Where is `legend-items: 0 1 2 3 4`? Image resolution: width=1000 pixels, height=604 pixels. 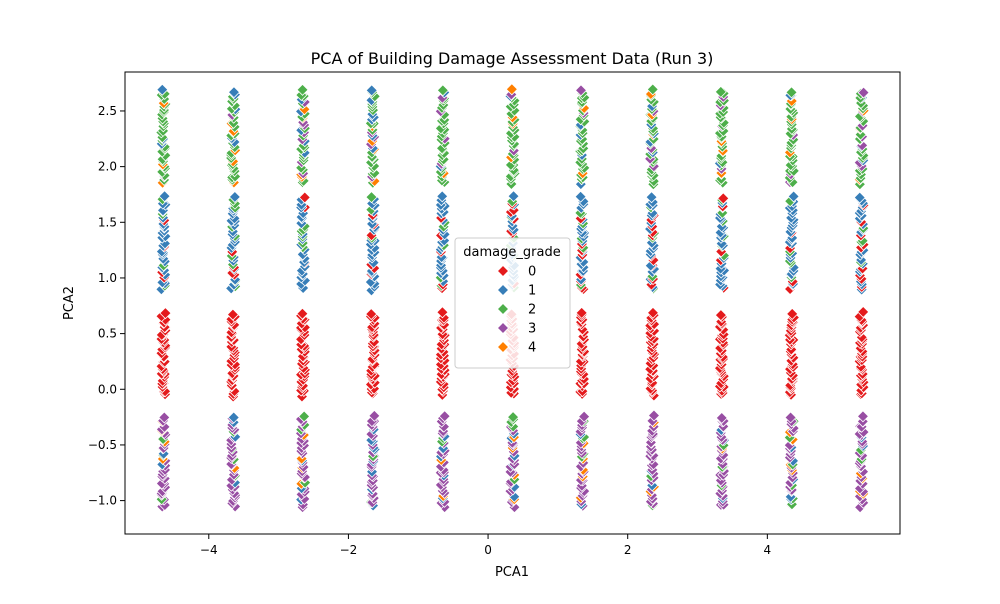
legend-items: 0 1 2 3 4 is located at coordinates (516, 310).